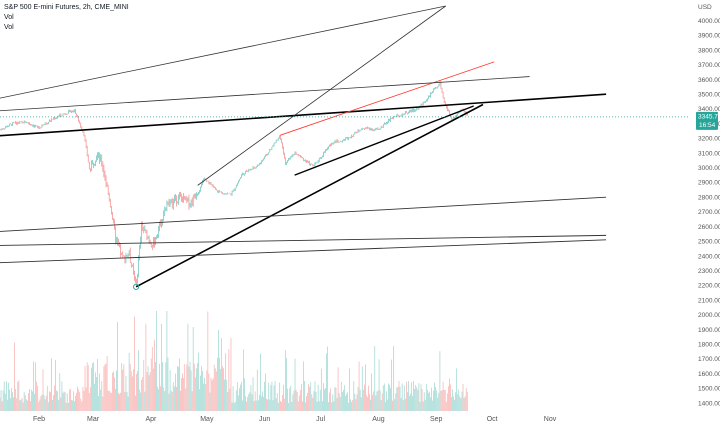 This screenshot has width=720, height=425. I want to click on y-tick-label: 3600.00, so click(709, 80).